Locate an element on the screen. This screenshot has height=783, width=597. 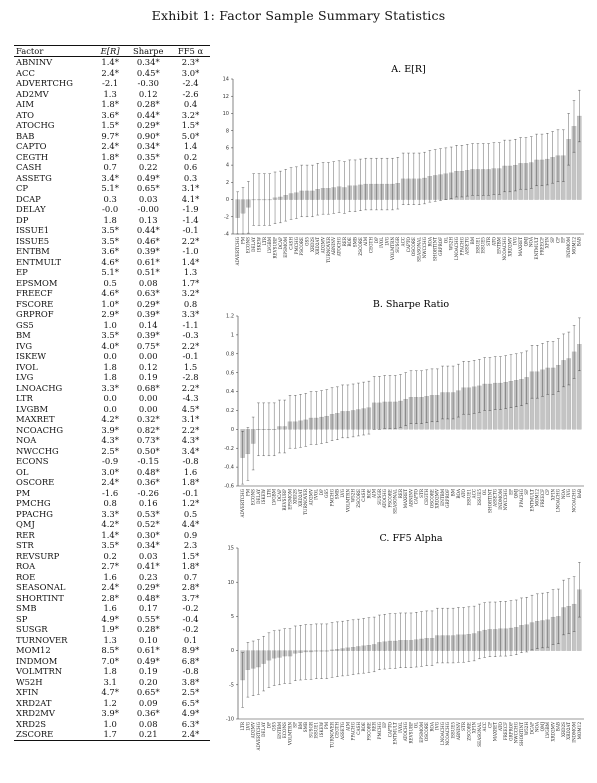
sharpe-cell: 0.00 is located at coordinates (148, 408).